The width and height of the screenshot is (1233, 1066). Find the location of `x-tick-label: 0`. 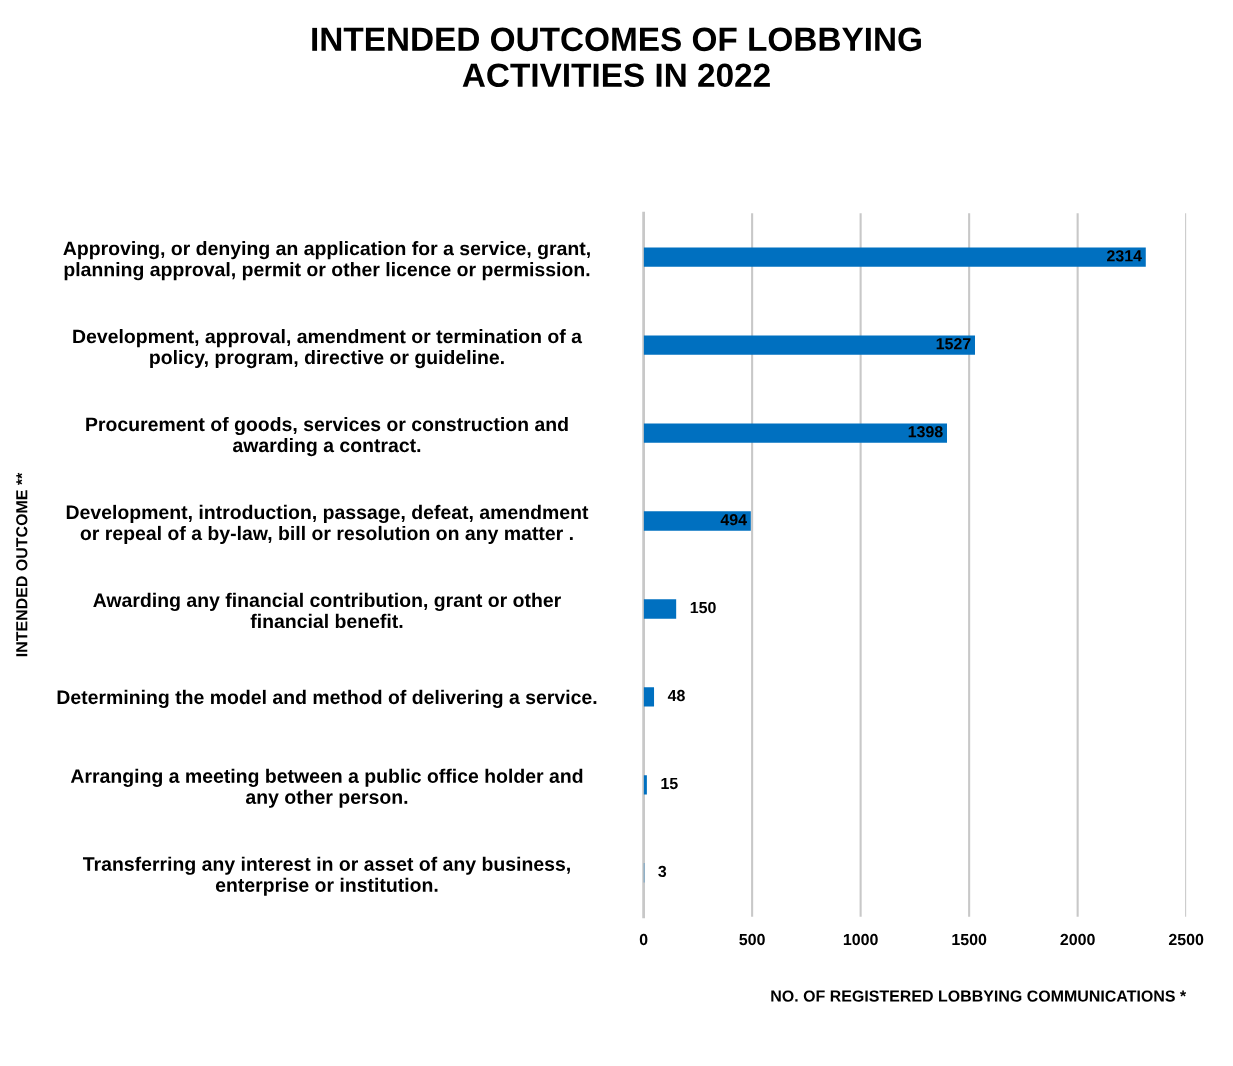

x-tick-label: 0 is located at coordinates (643, 939).